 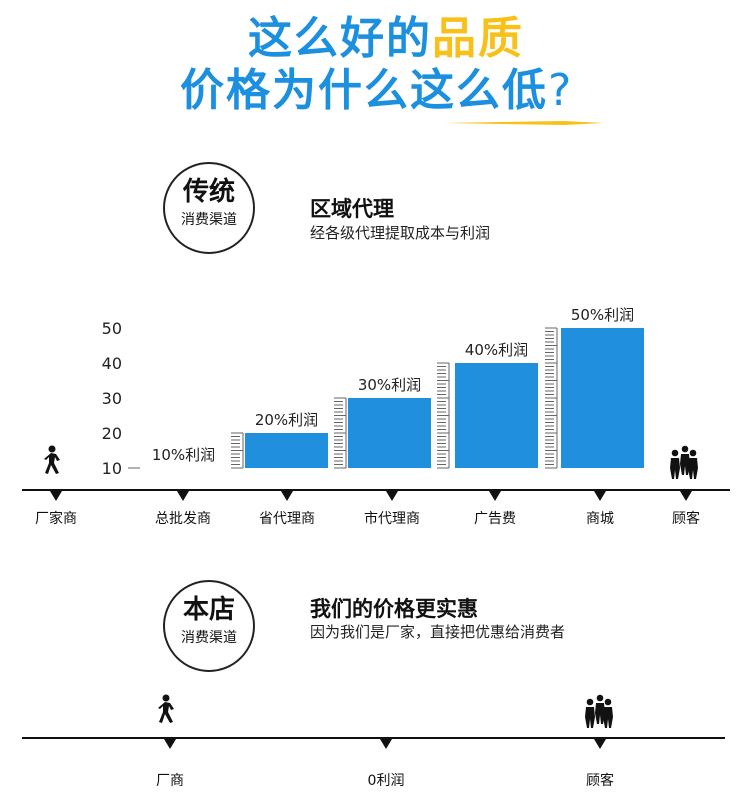 I want to click on headline-line1: 这么好的品质, so click(x=386, y=39).